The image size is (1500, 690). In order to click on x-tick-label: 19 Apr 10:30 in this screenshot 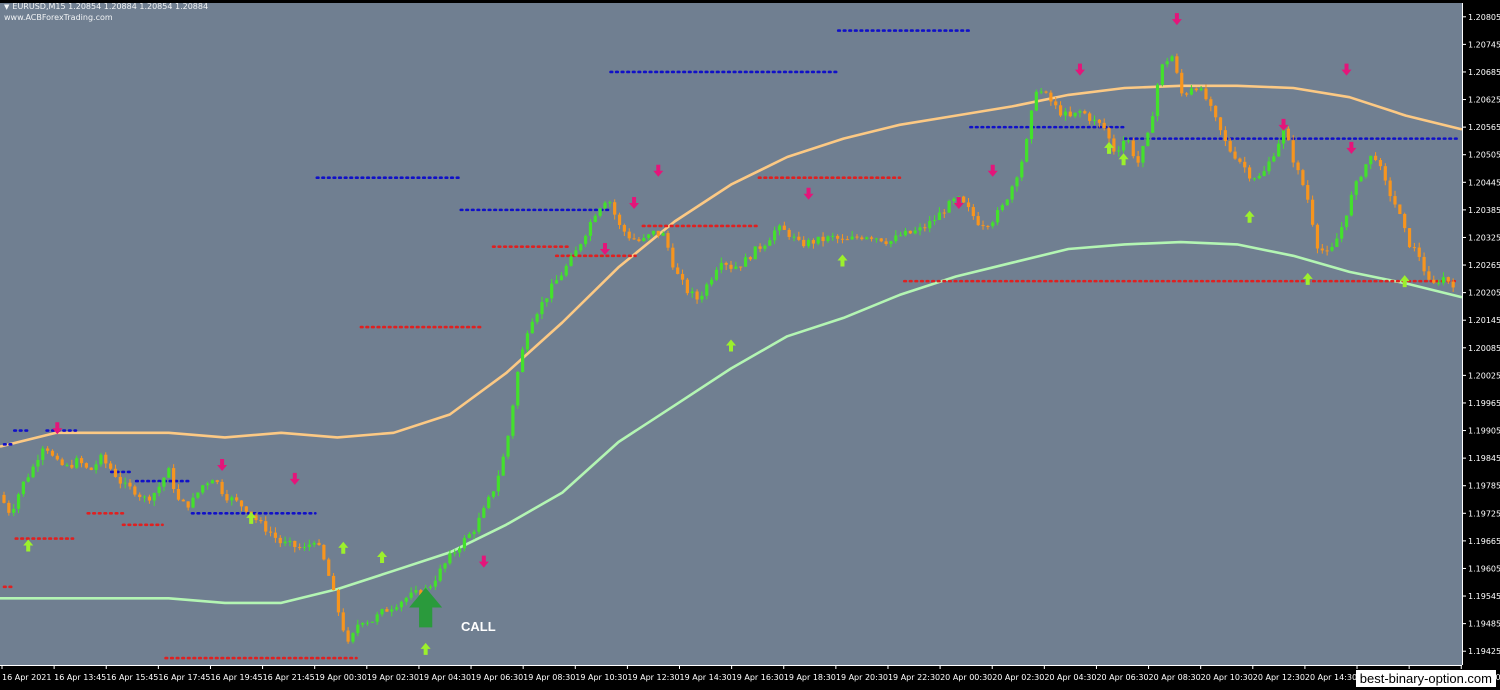, I will do `click(601, 677)`.